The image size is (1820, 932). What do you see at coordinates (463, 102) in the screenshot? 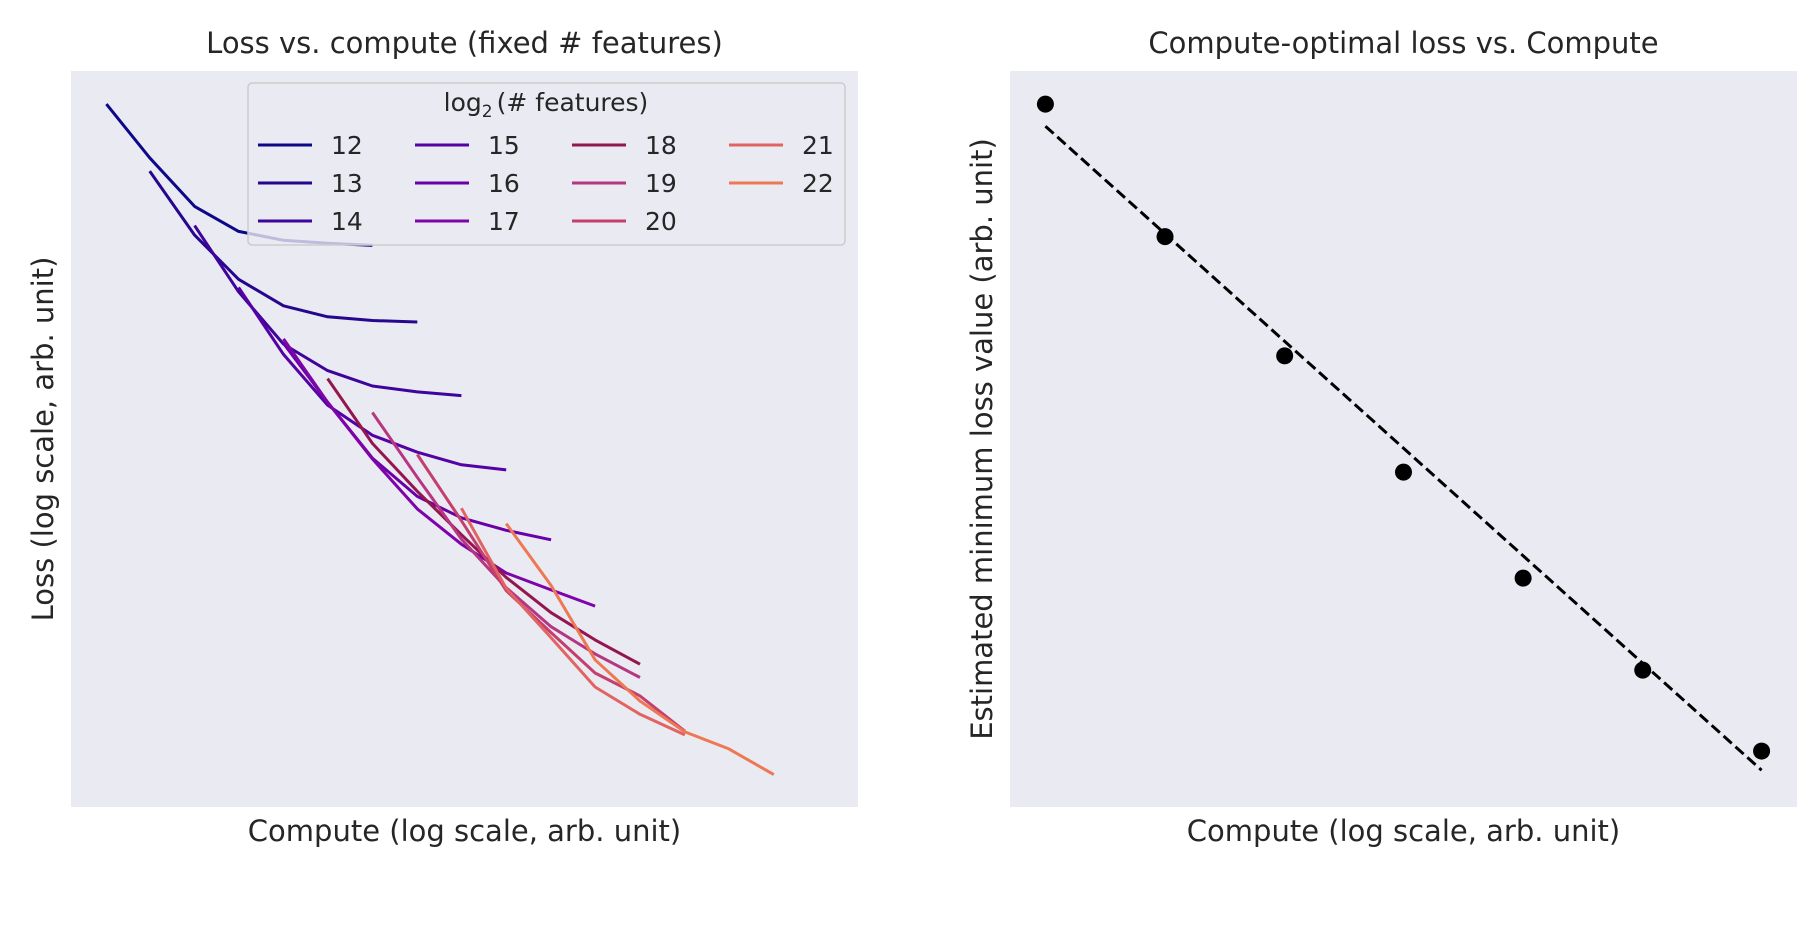
I see `legend-title-log: log` at bounding box center [463, 102].